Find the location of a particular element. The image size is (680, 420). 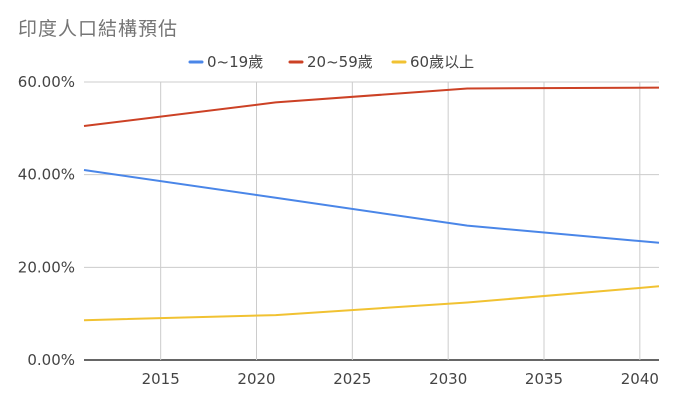

y-tick-label: 40.00% is located at coordinates (46, 175).